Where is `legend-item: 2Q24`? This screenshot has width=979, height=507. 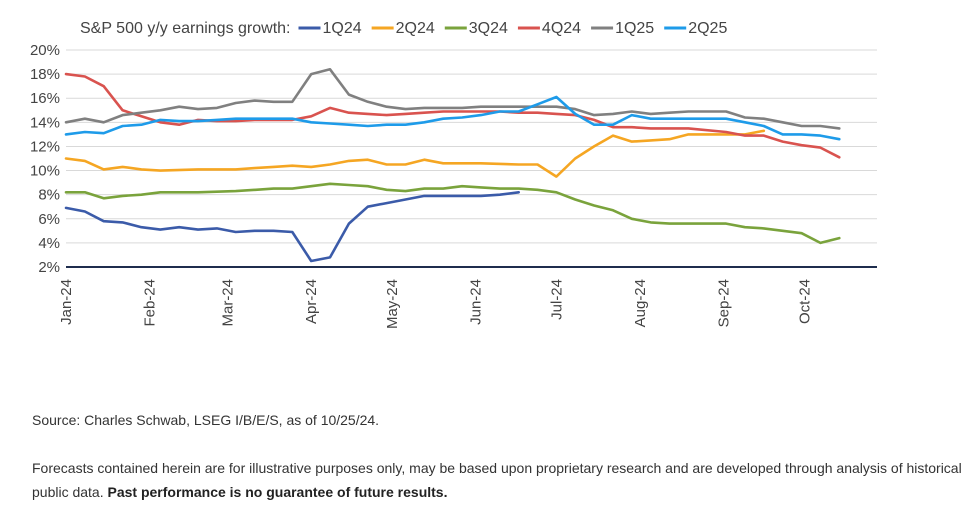 legend-item: 2Q24 is located at coordinates (415, 28).